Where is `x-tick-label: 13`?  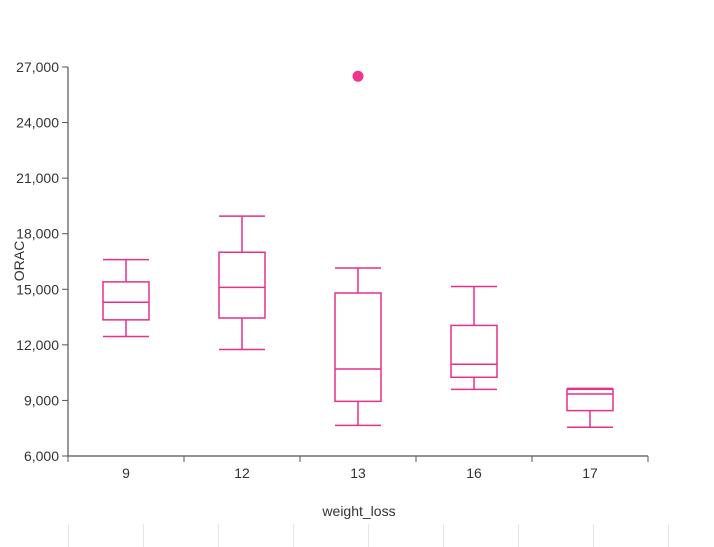
x-tick-label: 13 is located at coordinates (358, 473).